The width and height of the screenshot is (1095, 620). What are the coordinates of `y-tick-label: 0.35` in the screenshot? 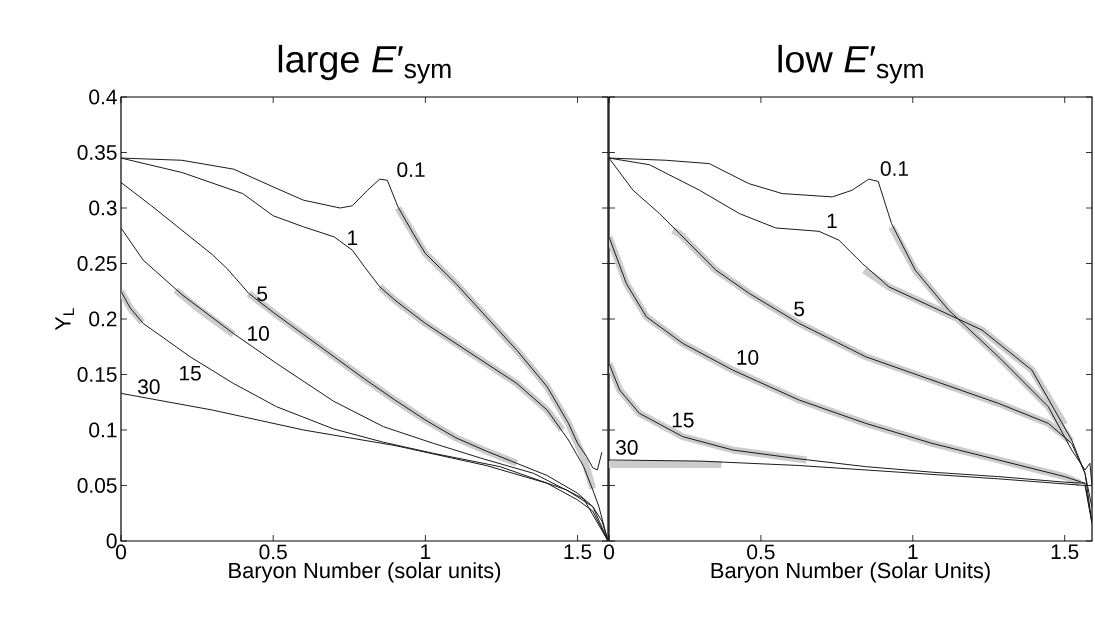 It's located at (97, 152).